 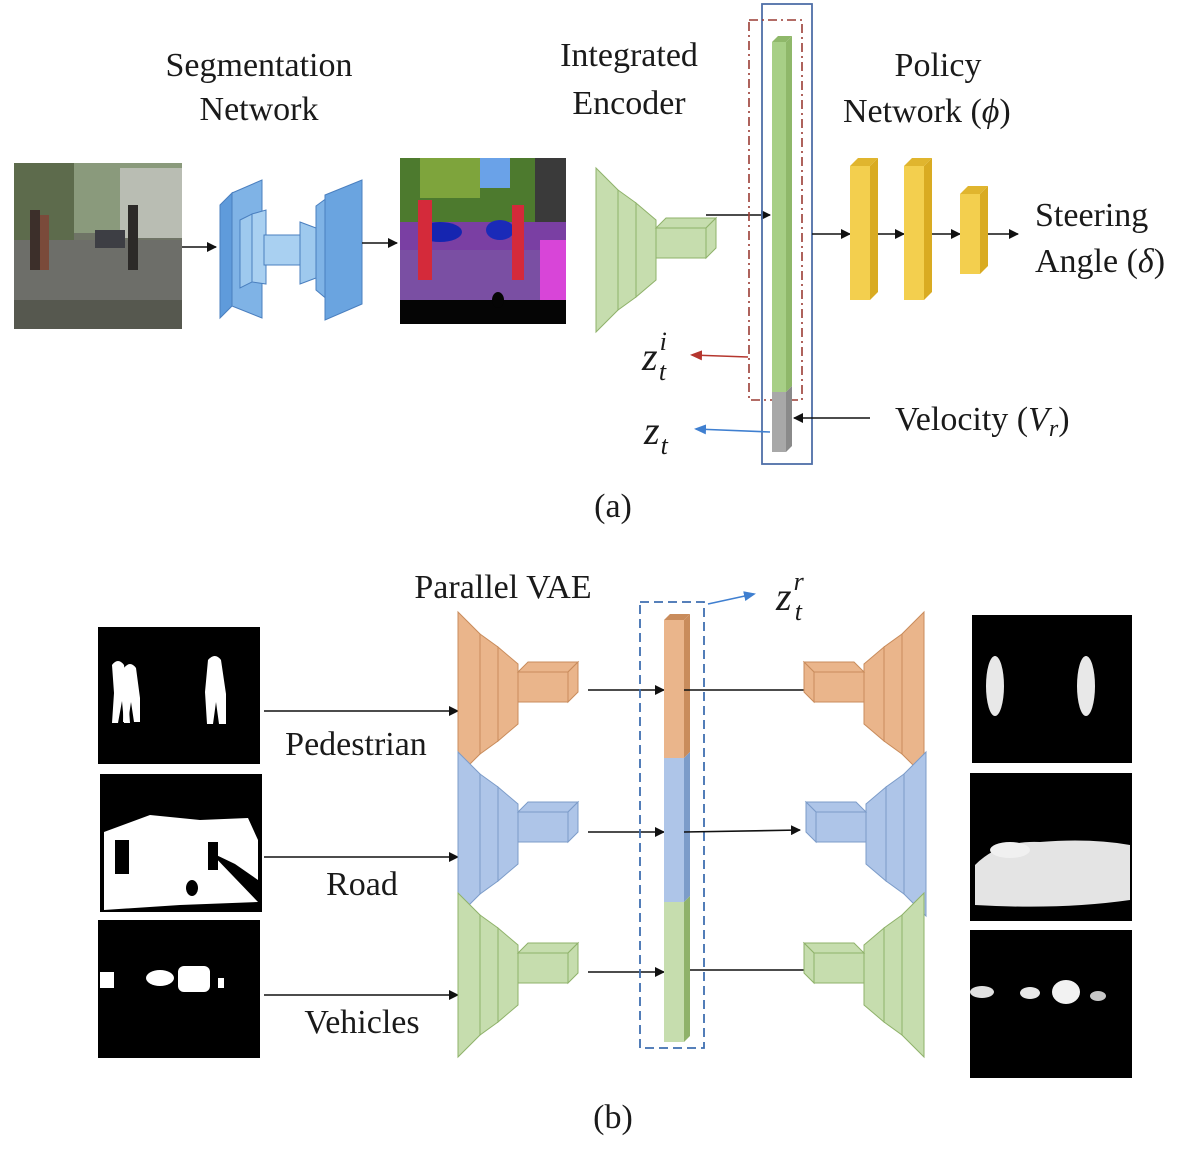 I want to click on vehicles-encoder, so click(x=518, y=975).